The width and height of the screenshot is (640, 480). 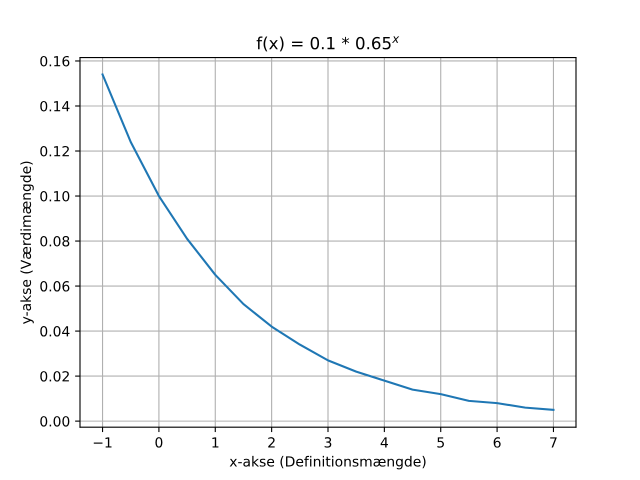 What do you see at coordinates (158, 442) in the screenshot?
I see `x-tick-label: 0` at bounding box center [158, 442].